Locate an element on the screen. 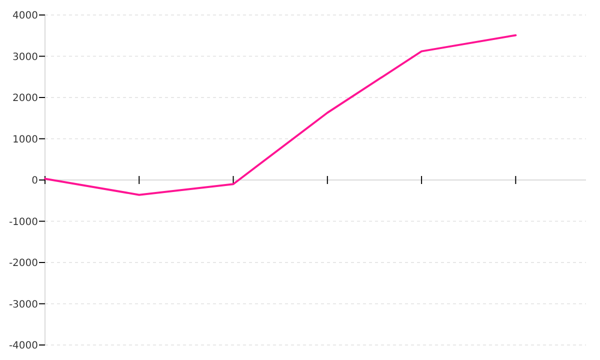  y-tick-label: -4000 is located at coordinates (23, 346).